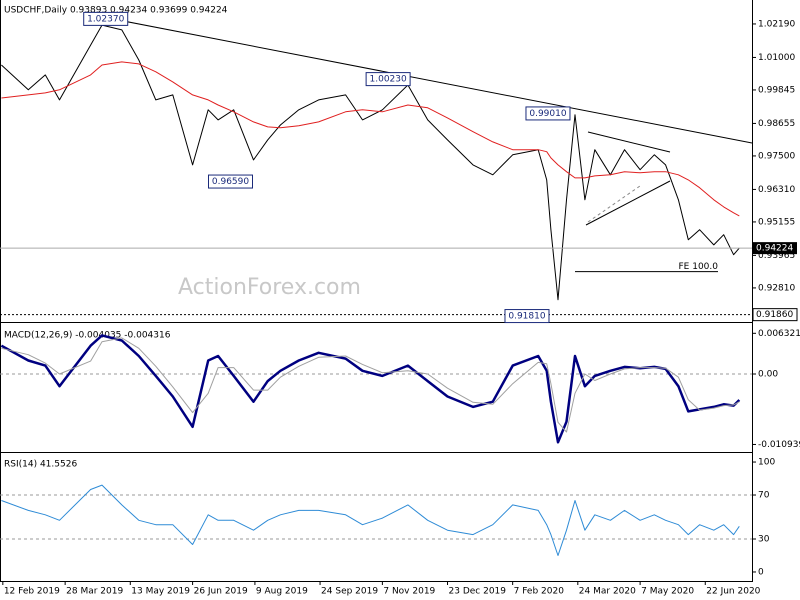 Image resolution: width=800 pixels, height=600 pixels. Describe the element at coordinates (761, 572) in the screenshot. I see `y-tick-label: 0` at that location.